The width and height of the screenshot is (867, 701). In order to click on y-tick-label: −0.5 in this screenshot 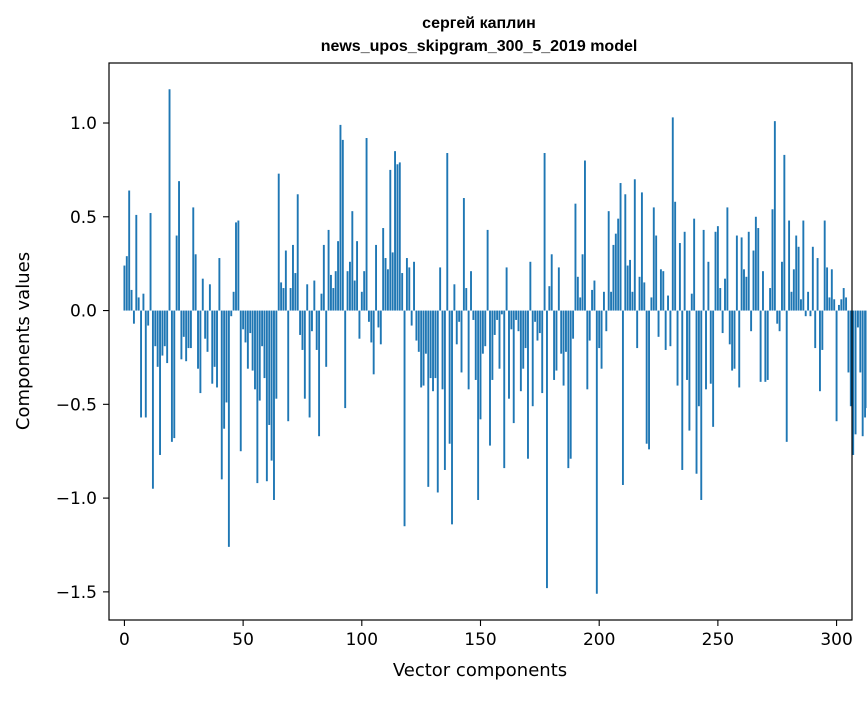, I will do `click(76, 405)`.